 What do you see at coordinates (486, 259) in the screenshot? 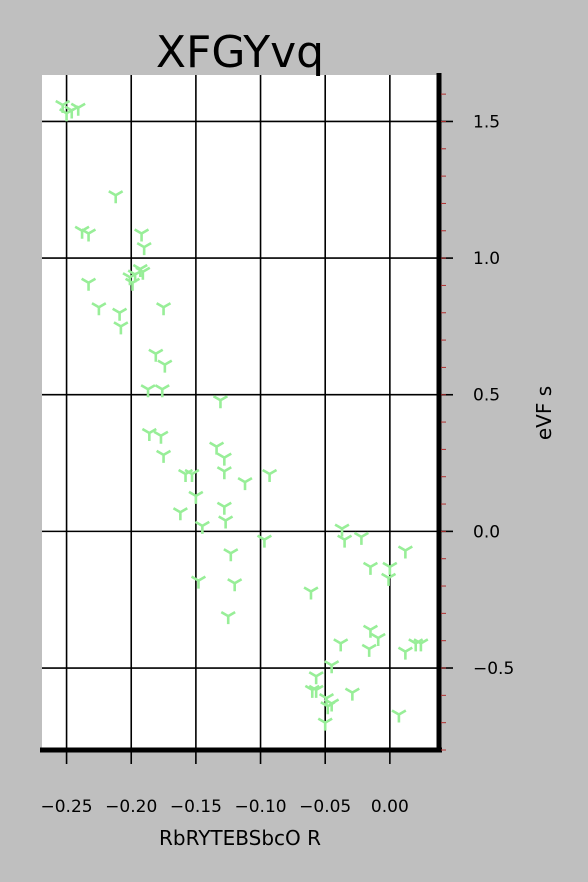
I see `y-tick-label: 1.0` at bounding box center [486, 259].